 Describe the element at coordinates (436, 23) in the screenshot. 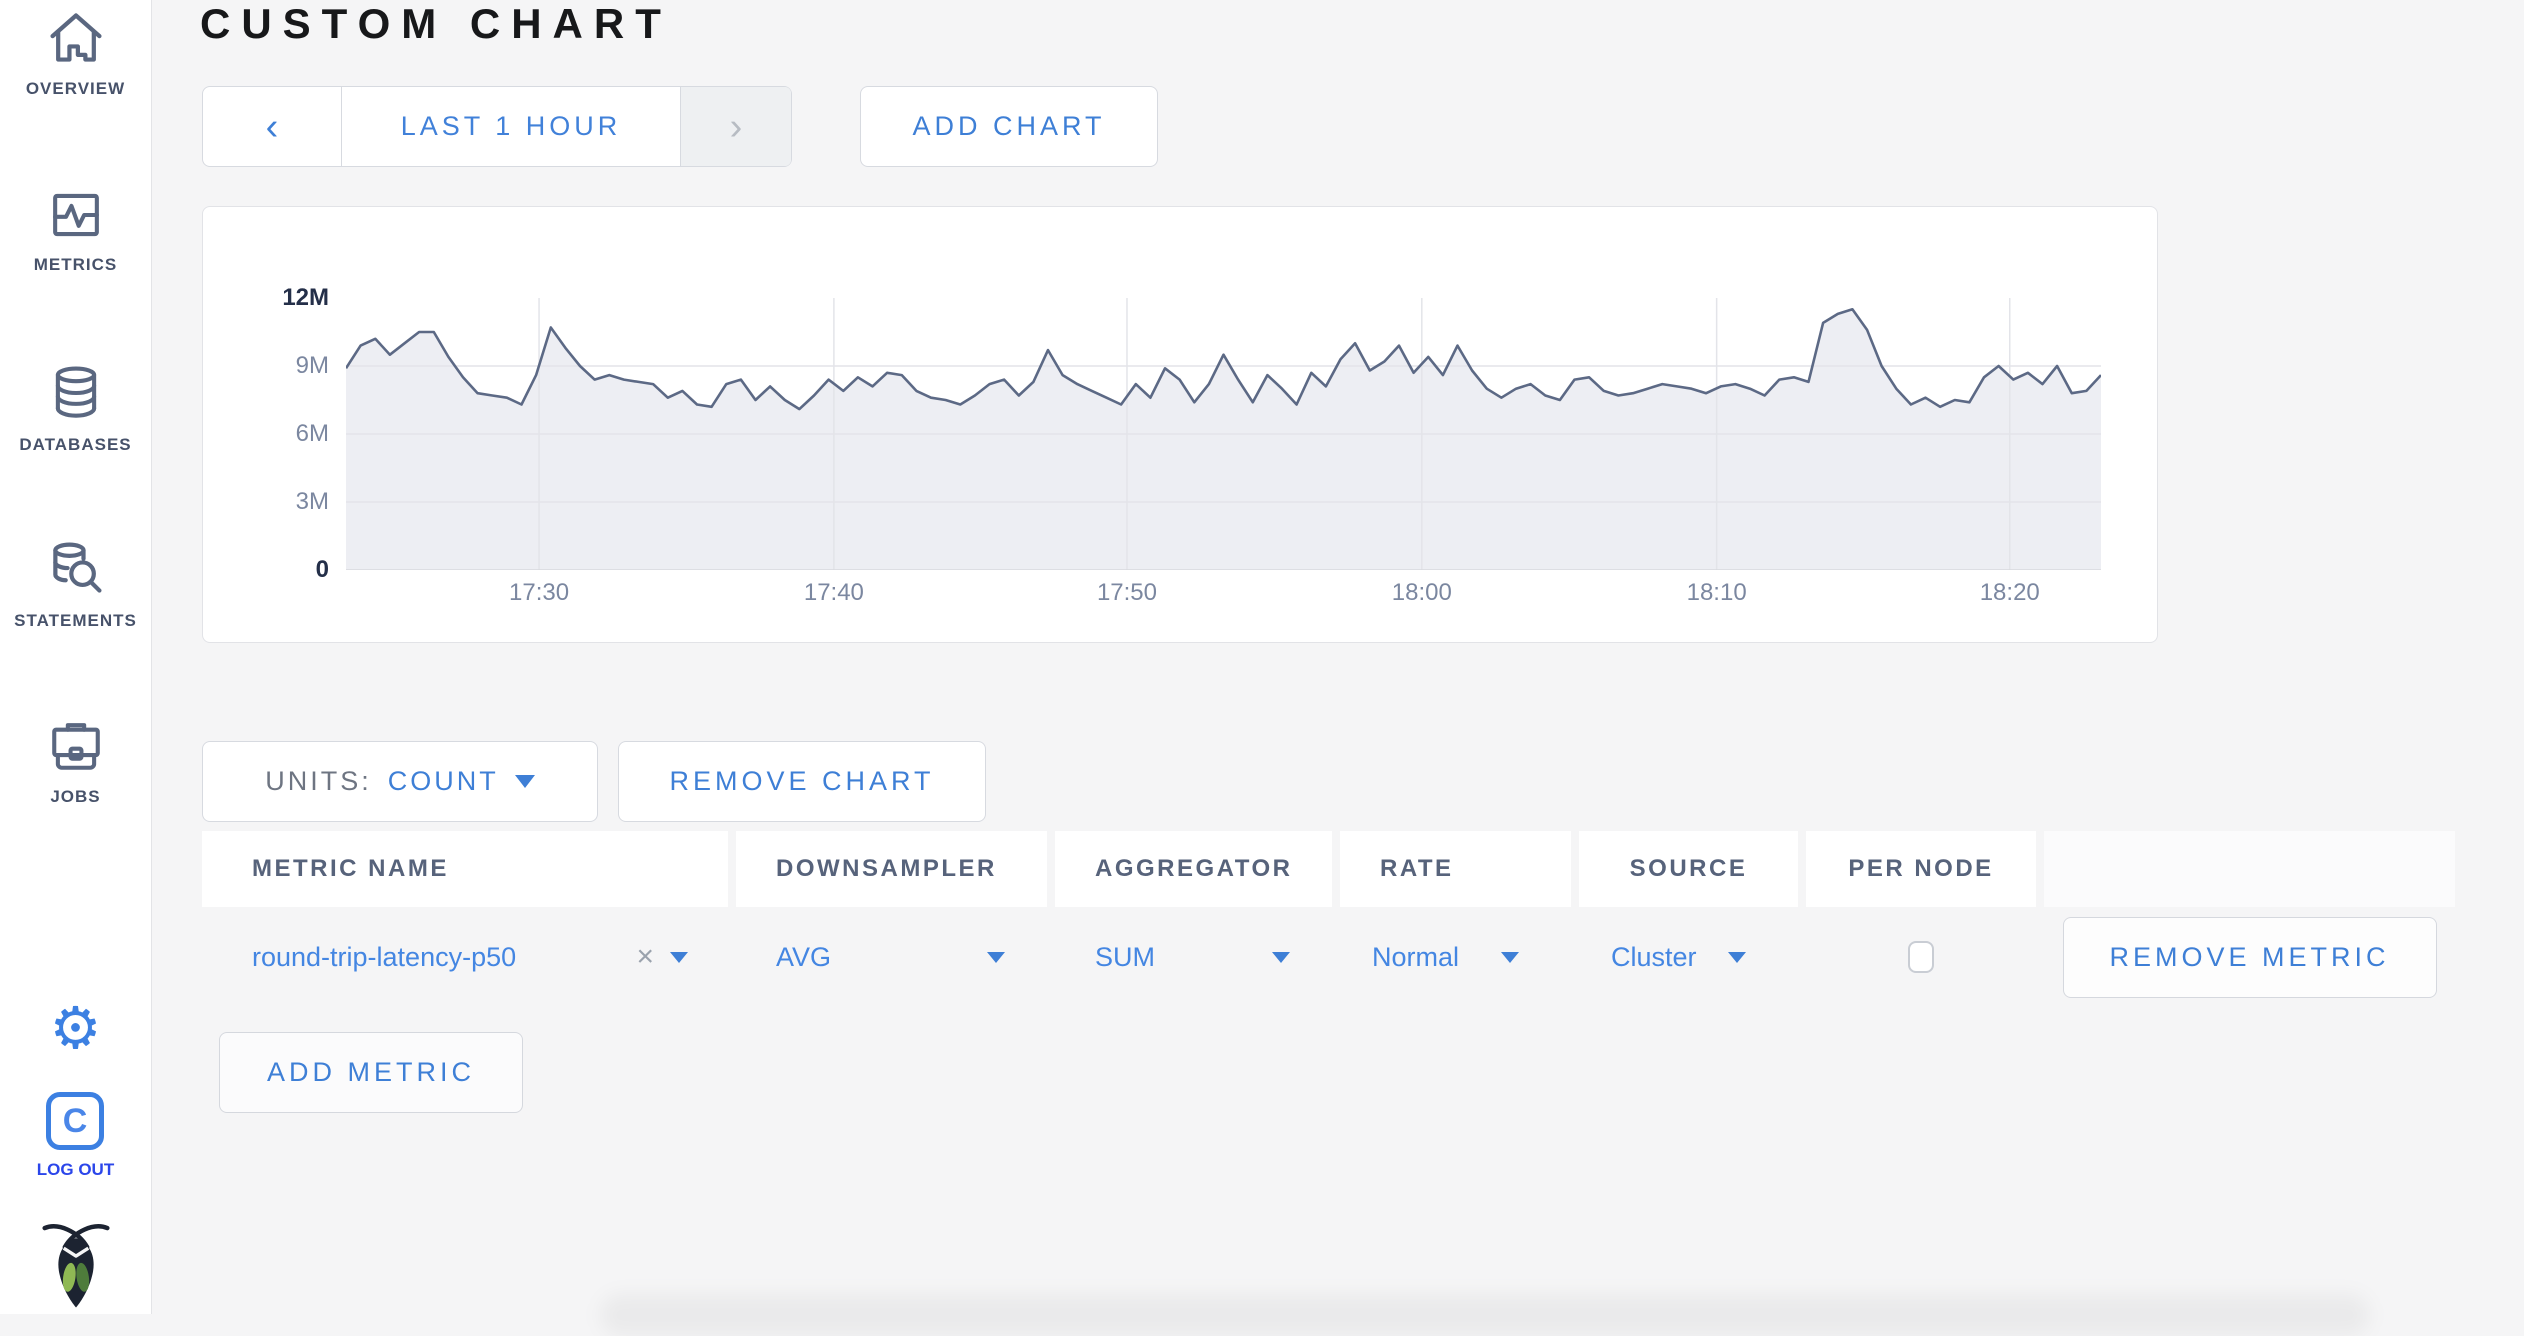

I see `page-title: CUSTOM CHART` at that location.